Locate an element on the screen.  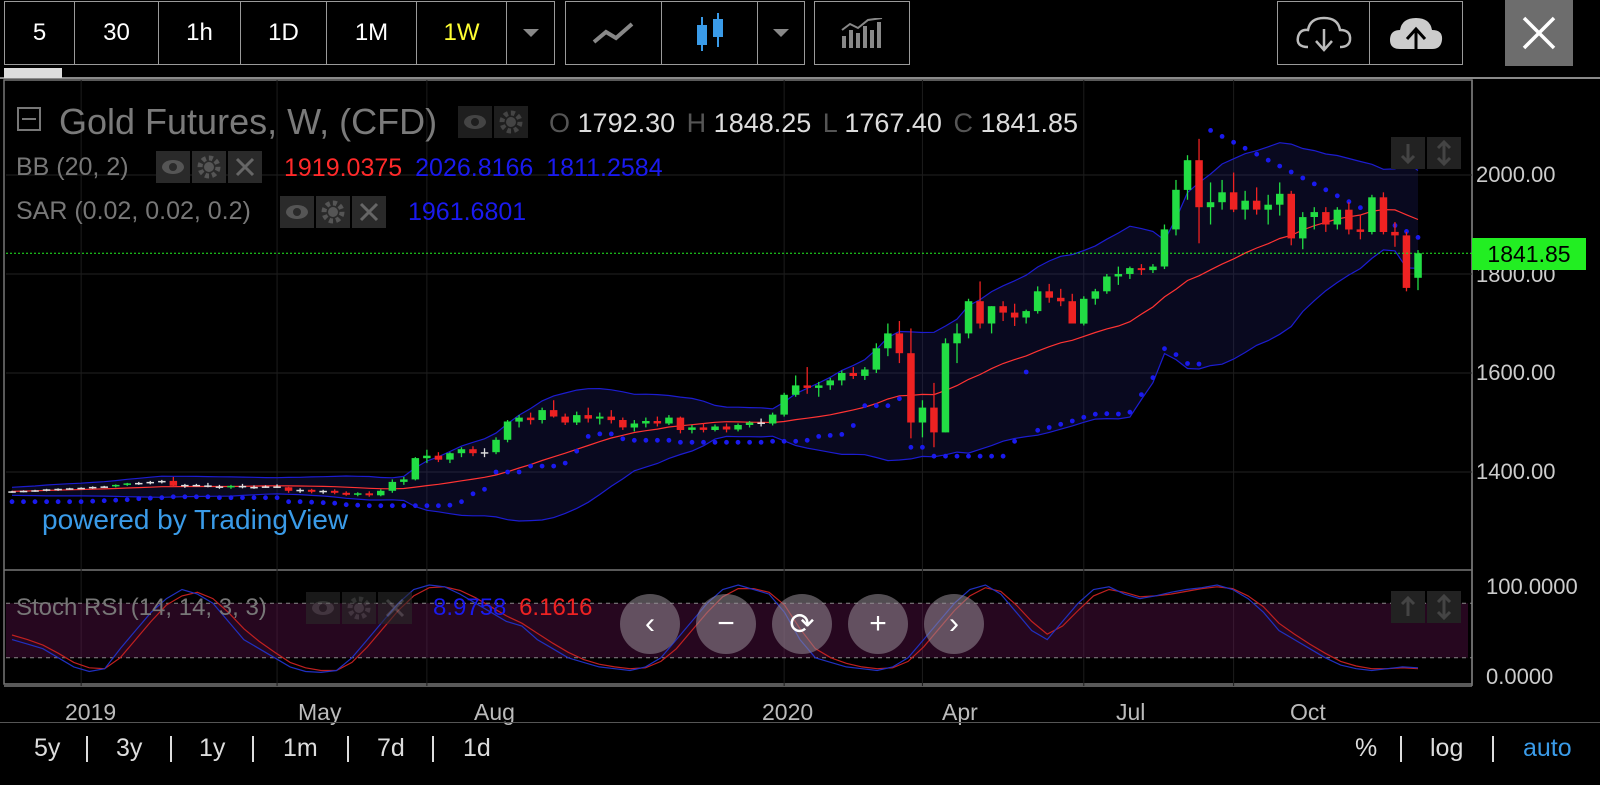
time-tick-label: Apr is located at coordinates (960, 712).